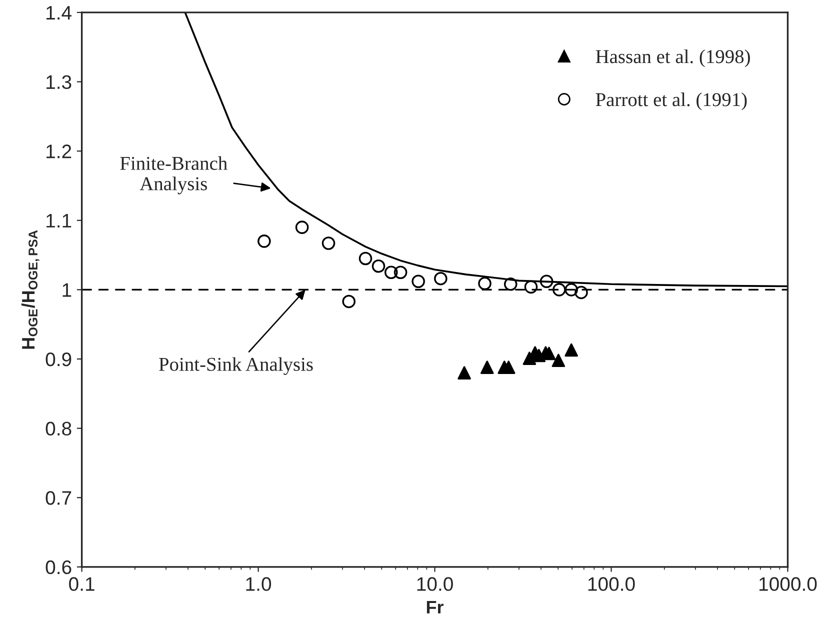  What do you see at coordinates (611, 584) in the screenshot?
I see `x-tick-label: 100.0` at bounding box center [611, 584].